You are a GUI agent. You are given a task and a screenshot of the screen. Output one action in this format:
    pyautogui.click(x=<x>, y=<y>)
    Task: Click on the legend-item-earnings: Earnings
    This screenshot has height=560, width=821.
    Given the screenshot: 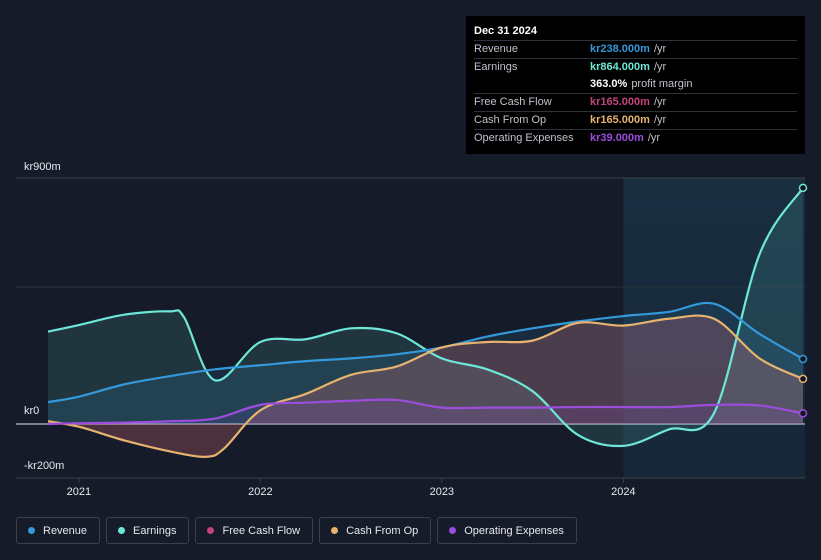 What is the action you would take?
    pyautogui.click(x=148, y=530)
    